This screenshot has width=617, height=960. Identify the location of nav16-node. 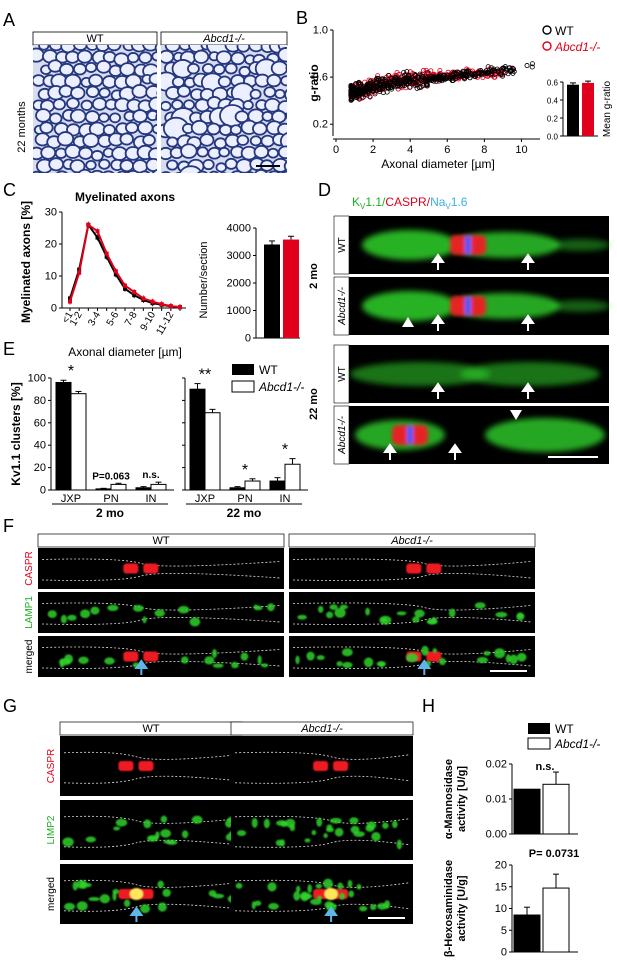
(468, 245).